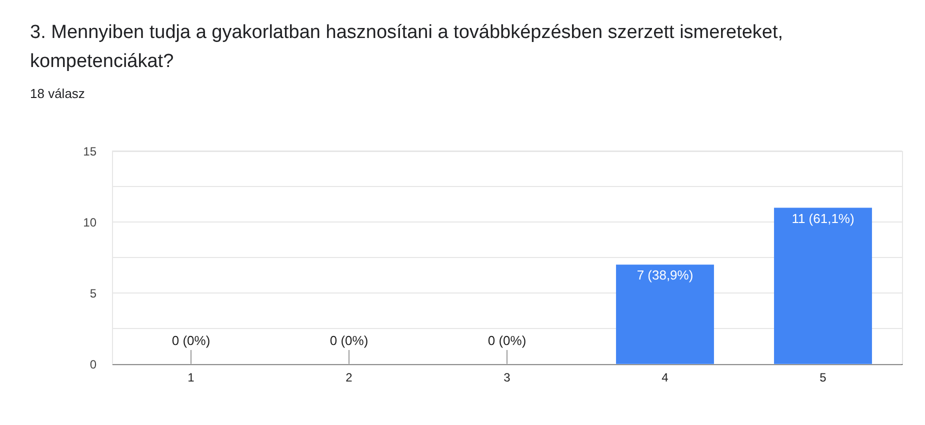 This screenshot has width=925, height=425. What do you see at coordinates (665, 275) in the screenshot?
I see `data-label: 7 (38,9%)` at bounding box center [665, 275].